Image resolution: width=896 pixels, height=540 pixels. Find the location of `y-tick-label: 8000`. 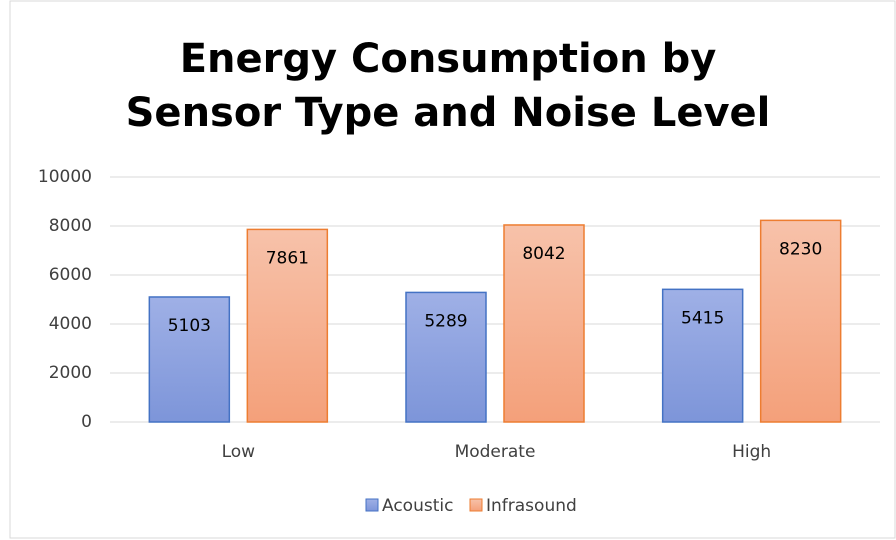

y-tick-label: 8000 is located at coordinates (70, 226).